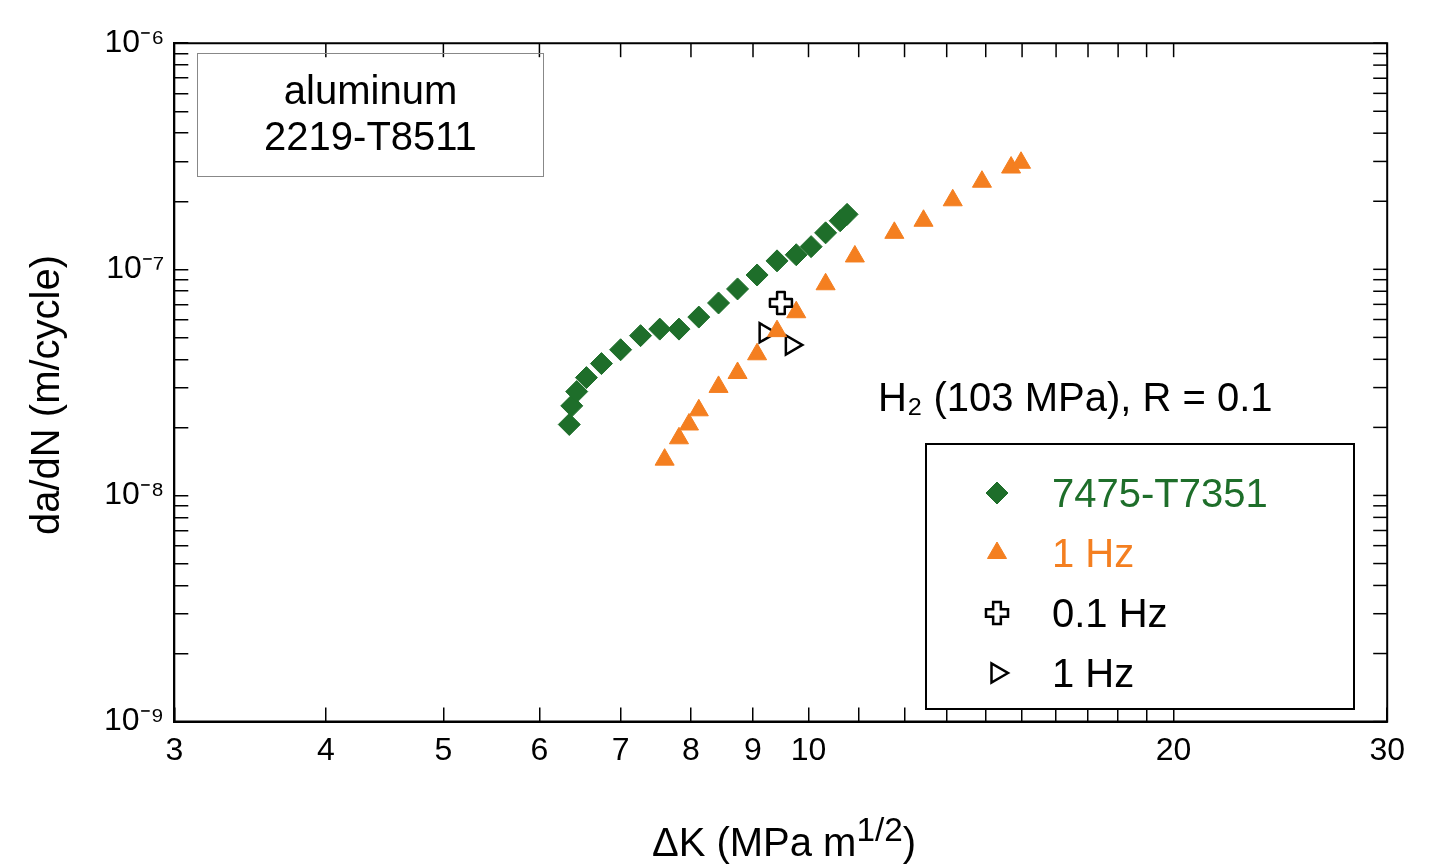 Image resolution: width=1429 pixels, height=864 pixels. I want to click on x-axis-title: ΔK (MPa m$^{1/2}$), so click(784, 837).